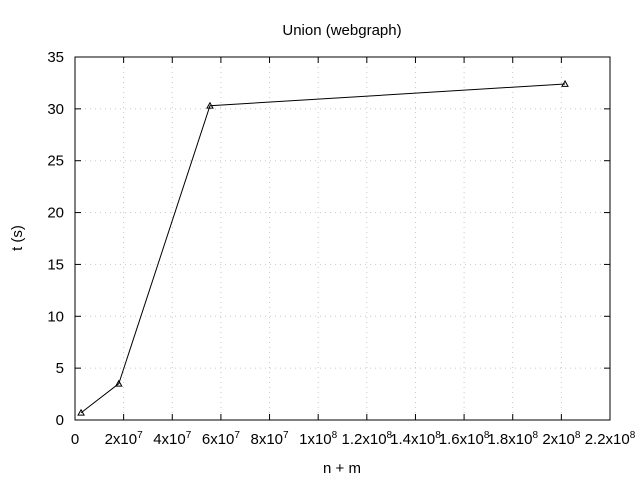  What do you see at coordinates (512, 439) in the screenshot?
I see `x-tick-label: 1.8x10⁸` at bounding box center [512, 439].